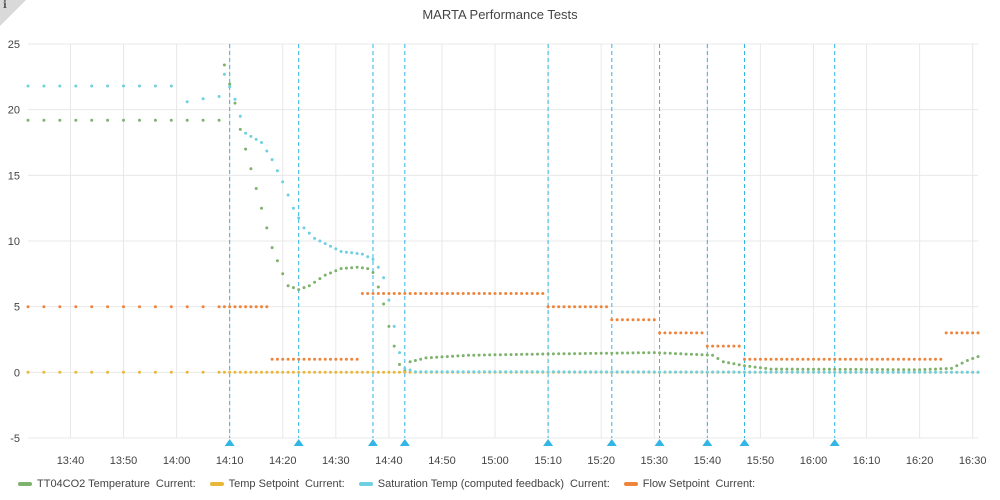 The width and height of the screenshot is (1000, 500). What do you see at coordinates (277, 484) in the screenshot?
I see `legend-item-temp-setpoint: Temp Setpoint Current:` at bounding box center [277, 484].